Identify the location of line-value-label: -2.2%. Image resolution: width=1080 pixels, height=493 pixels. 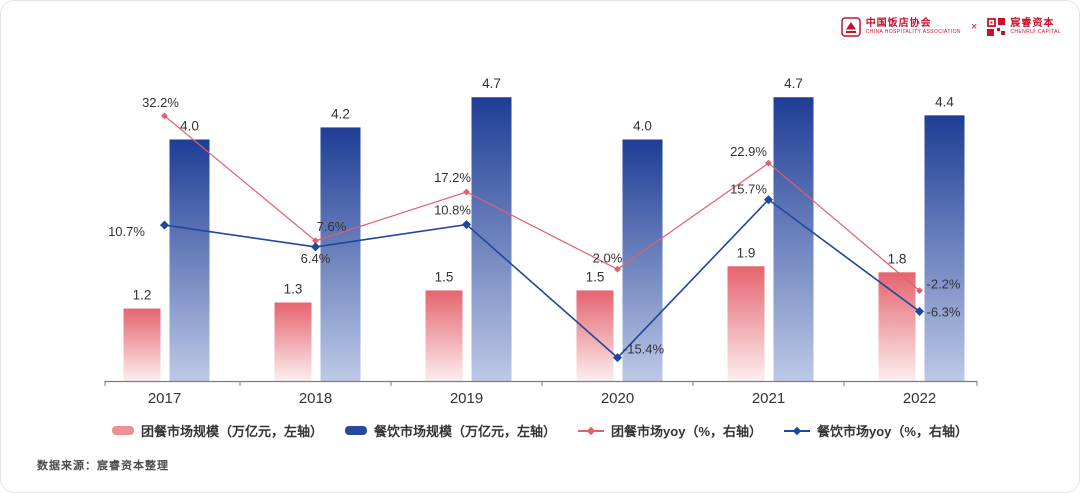
(944, 284).